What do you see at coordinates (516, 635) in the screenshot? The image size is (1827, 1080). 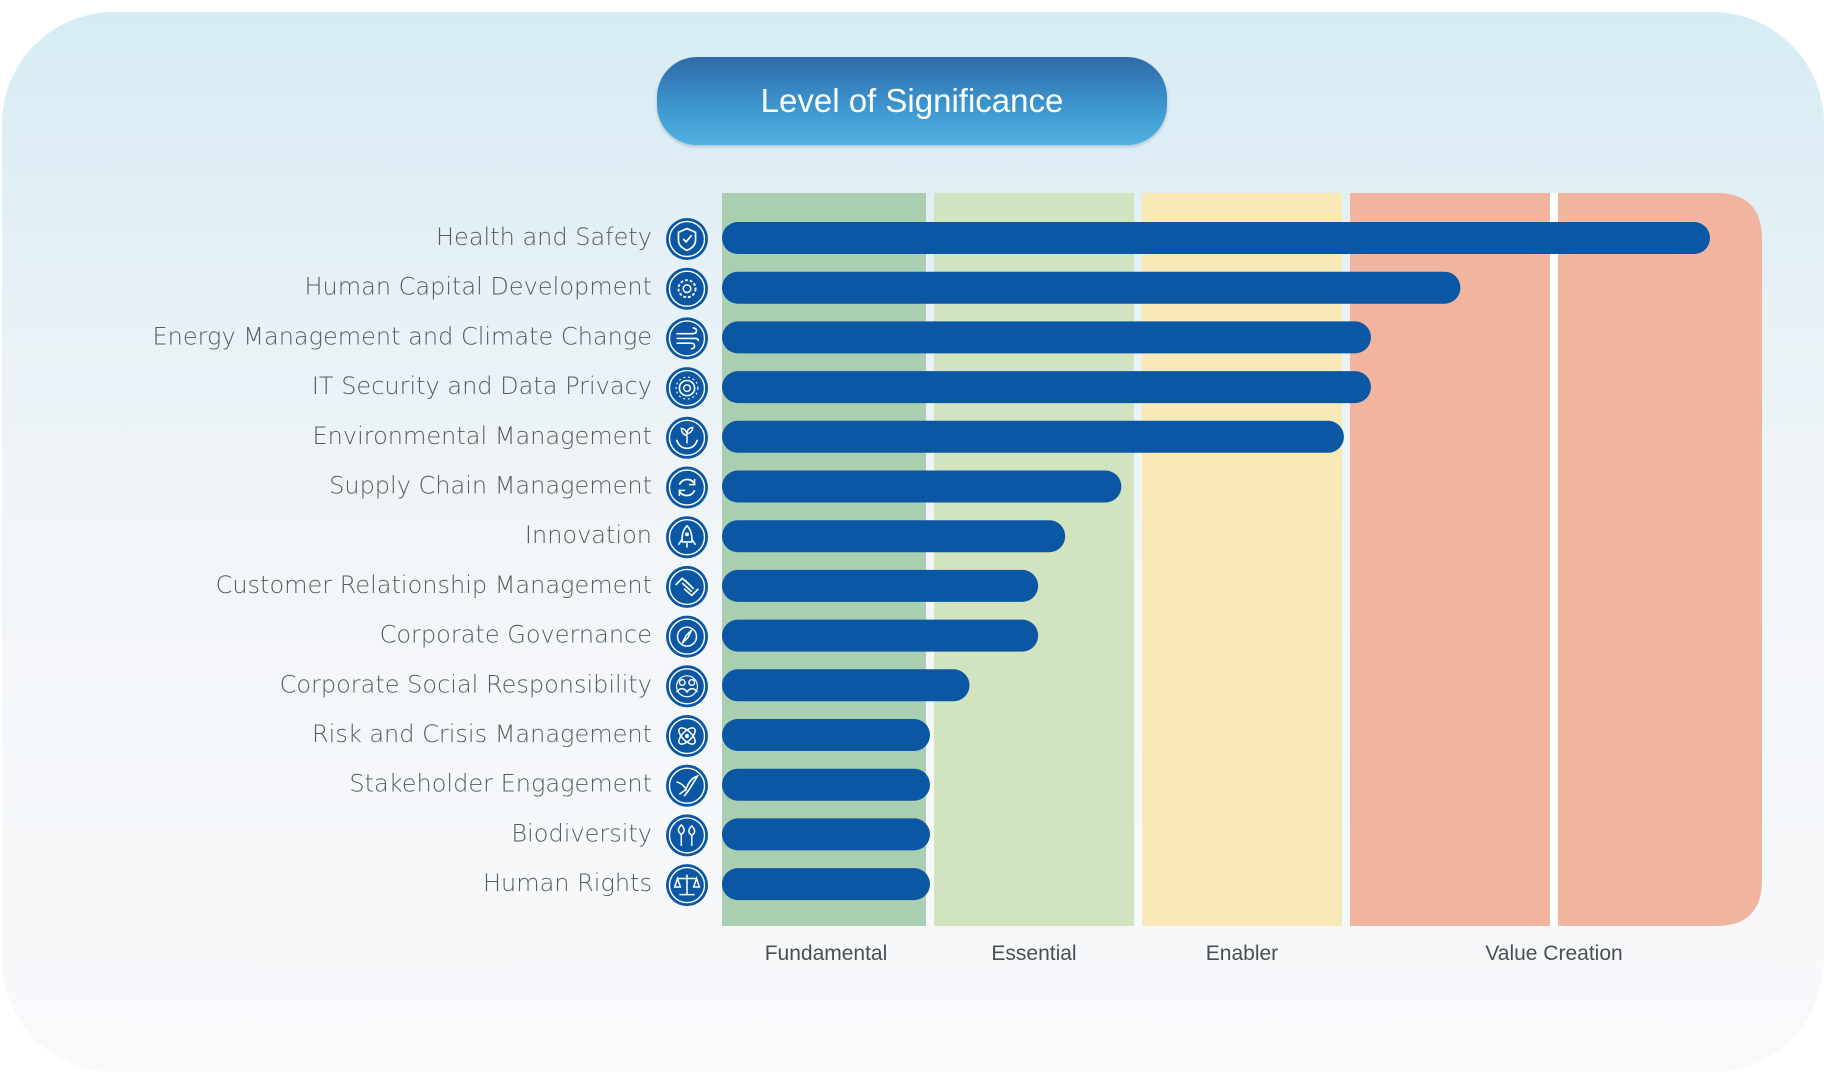 I see `category-label: Corporate Governance` at bounding box center [516, 635].